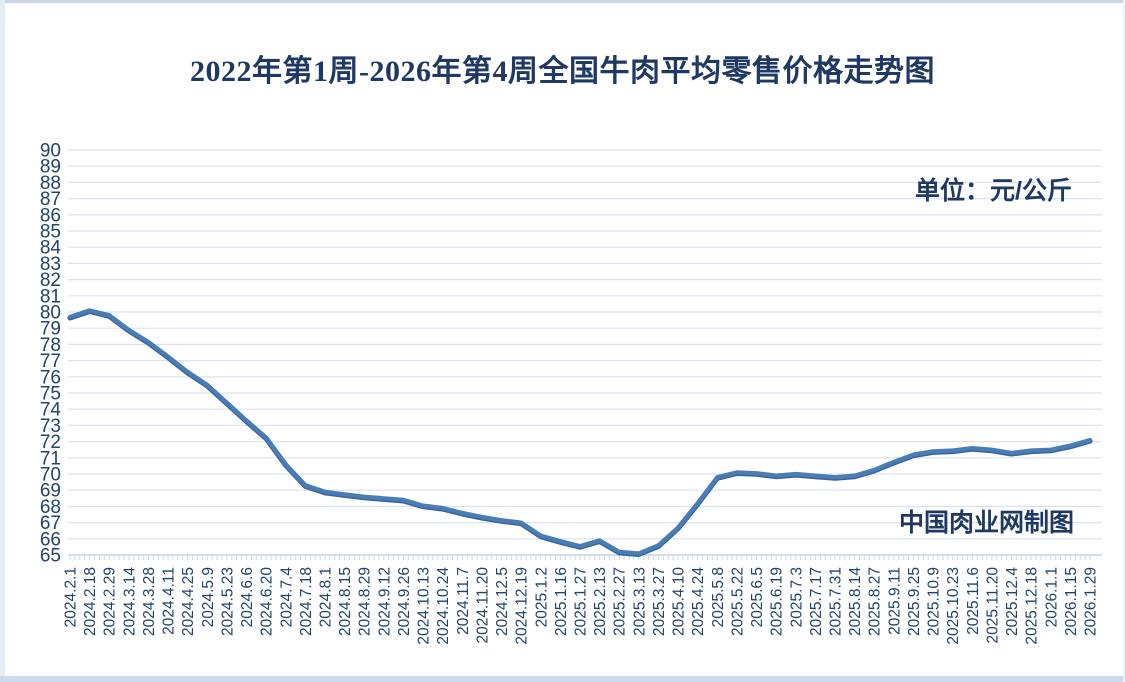 The image size is (1125, 682). What do you see at coordinates (326, 597) in the screenshot?
I see `x-axis-tick-label: 2024.8.1` at bounding box center [326, 597].